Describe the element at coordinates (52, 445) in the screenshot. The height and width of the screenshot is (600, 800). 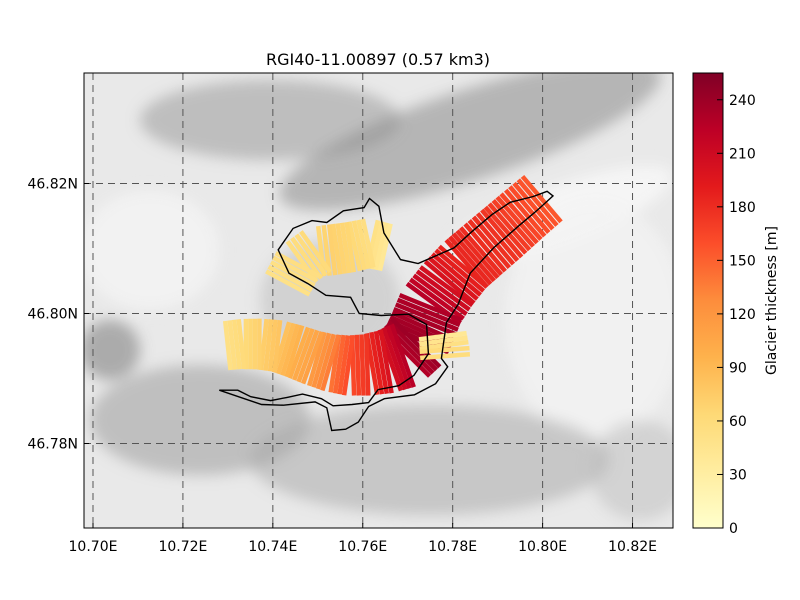
I see `y-tick-label: 46.78N` at that location.